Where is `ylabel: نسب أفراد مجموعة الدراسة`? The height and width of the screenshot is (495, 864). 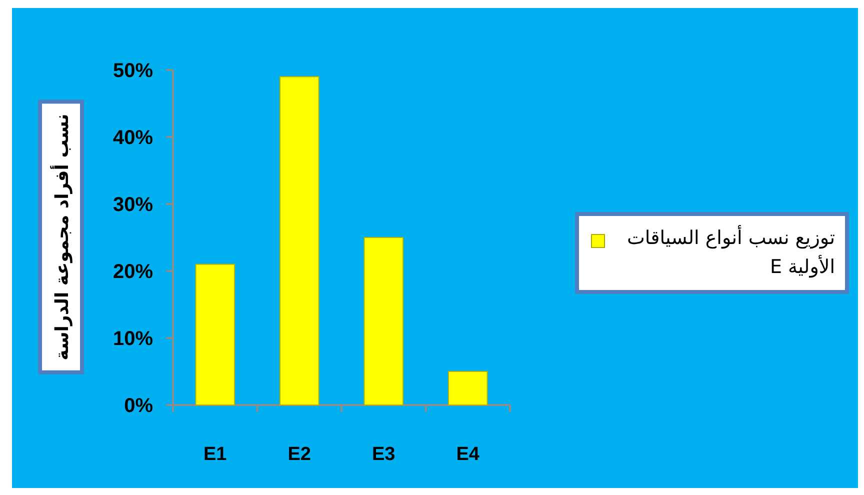
ylabel: نسب أفراد مجموعة الدراسة is located at coordinates (62, 237).